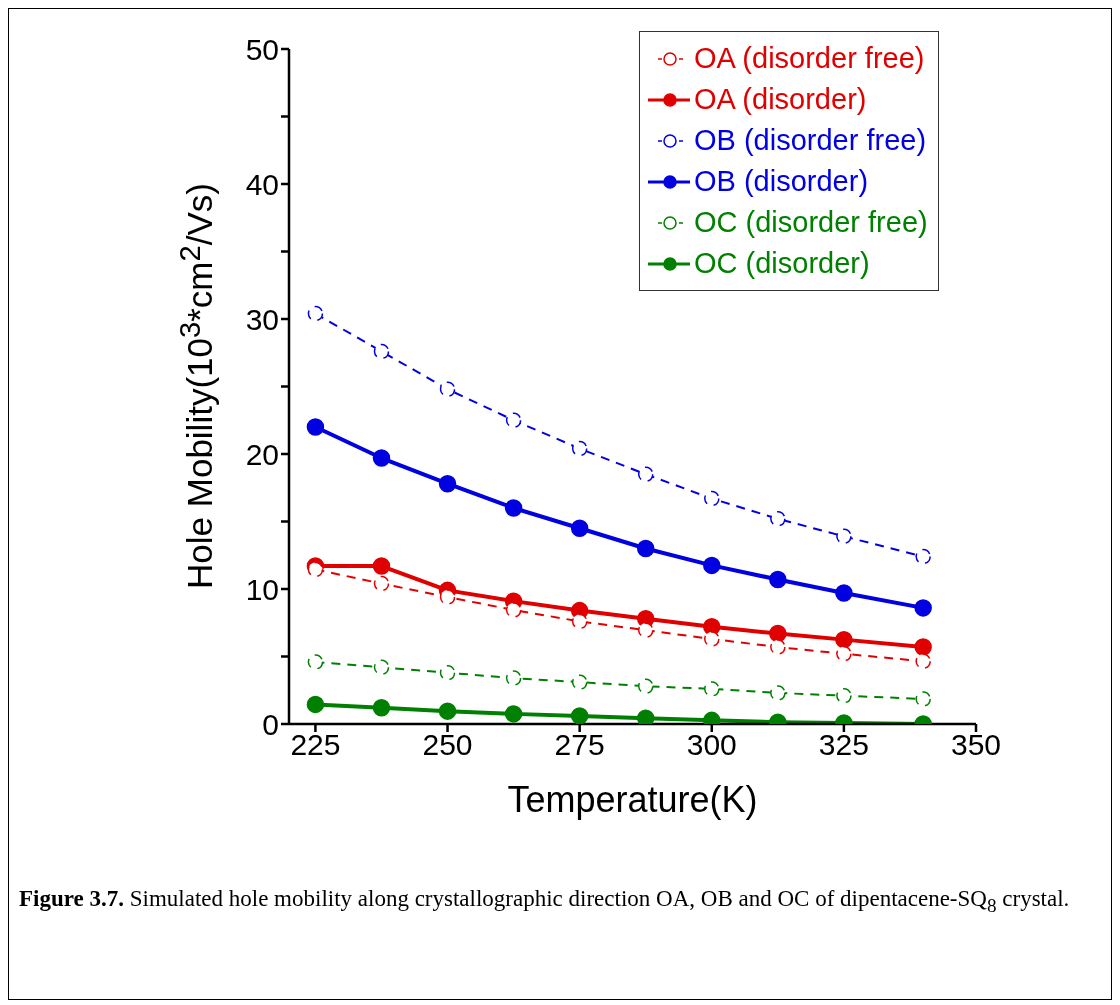  Describe the element at coordinates (632, 799) in the screenshot. I see `x-axis-title: Temperature(K)` at that location.